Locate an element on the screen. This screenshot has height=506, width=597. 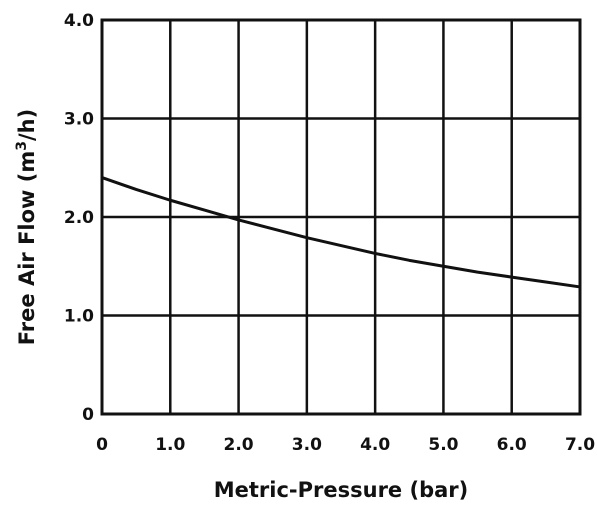
x-tick-label: 1.0 is located at coordinates (170, 445).